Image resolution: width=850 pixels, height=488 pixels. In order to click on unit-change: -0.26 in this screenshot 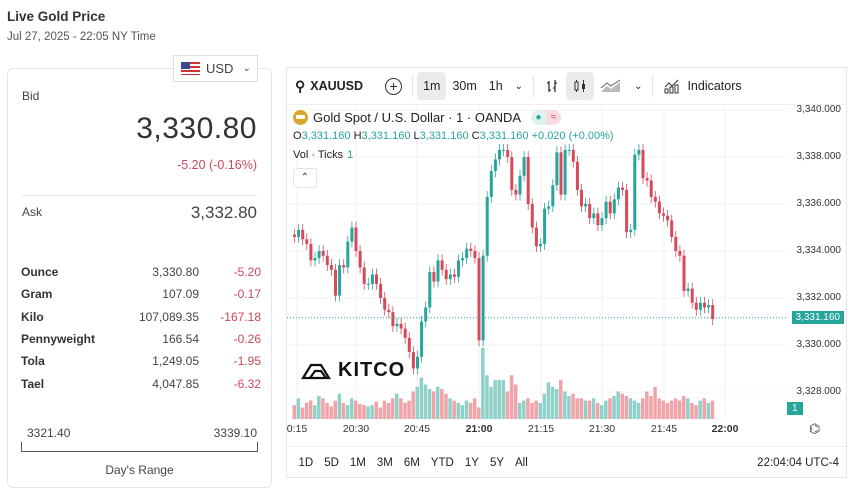, I will do `click(247, 339)`.